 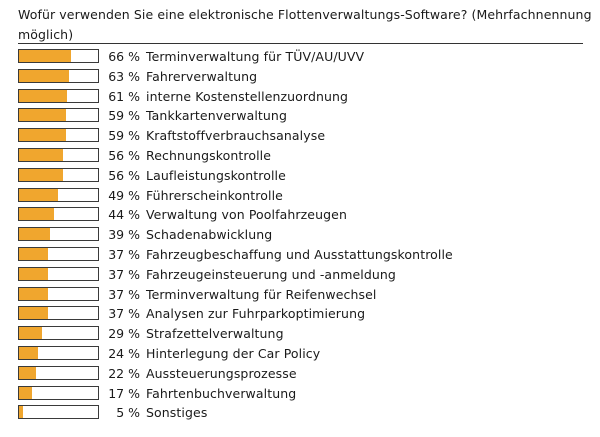 What do you see at coordinates (300, 77) in the screenshot?
I see `bar-row: 63 % Fahrerverwaltung` at bounding box center [300, 77].